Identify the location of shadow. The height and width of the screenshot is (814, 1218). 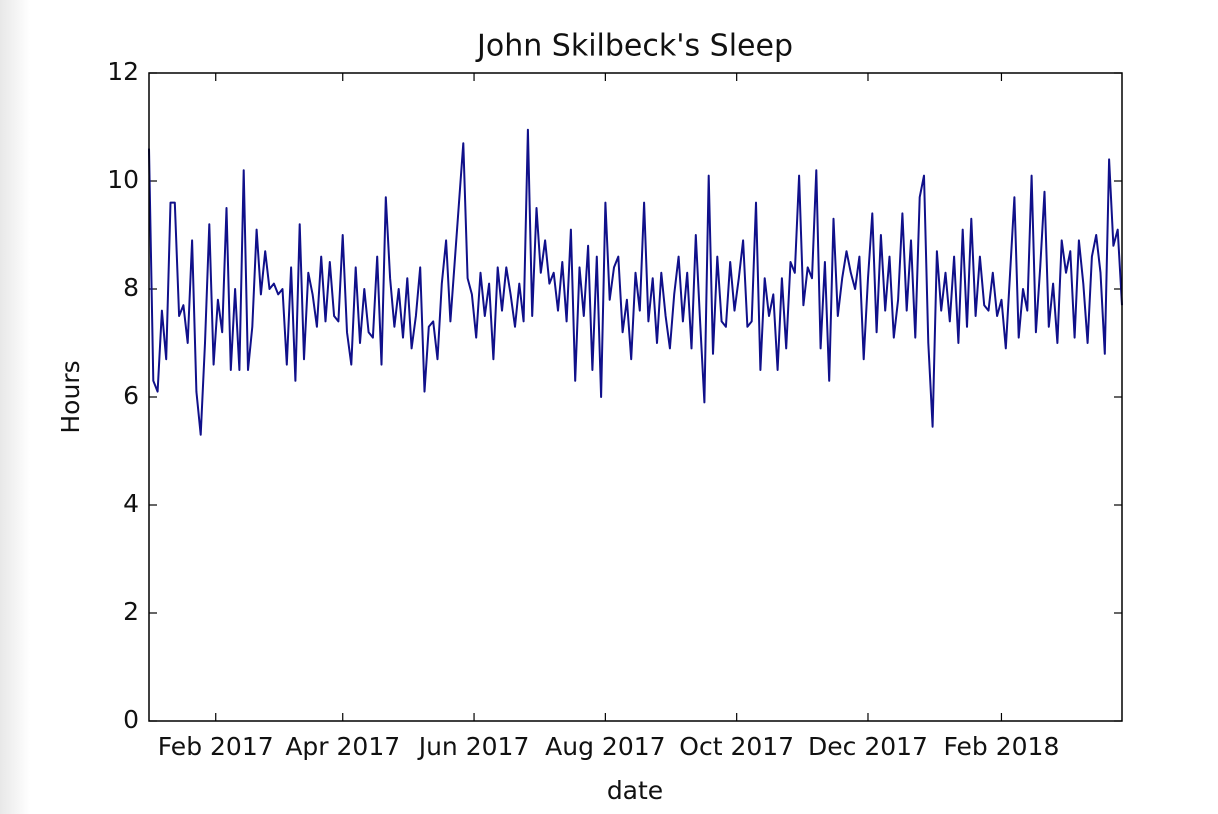
(15, 407).